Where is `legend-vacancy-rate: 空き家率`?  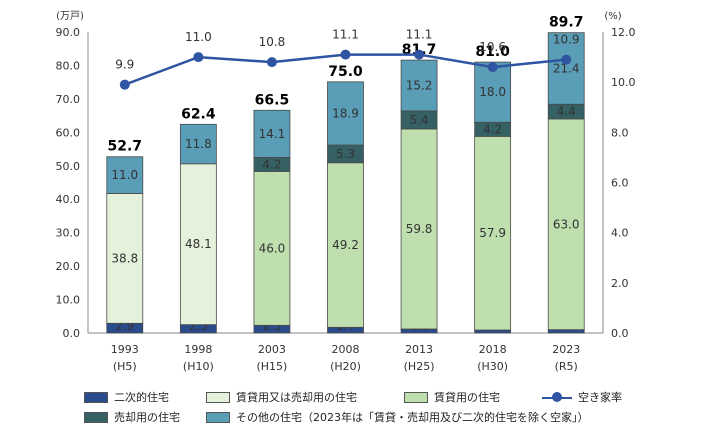 legend-vacancy-rate: 空き家率 is located at coordinates (582, 397).